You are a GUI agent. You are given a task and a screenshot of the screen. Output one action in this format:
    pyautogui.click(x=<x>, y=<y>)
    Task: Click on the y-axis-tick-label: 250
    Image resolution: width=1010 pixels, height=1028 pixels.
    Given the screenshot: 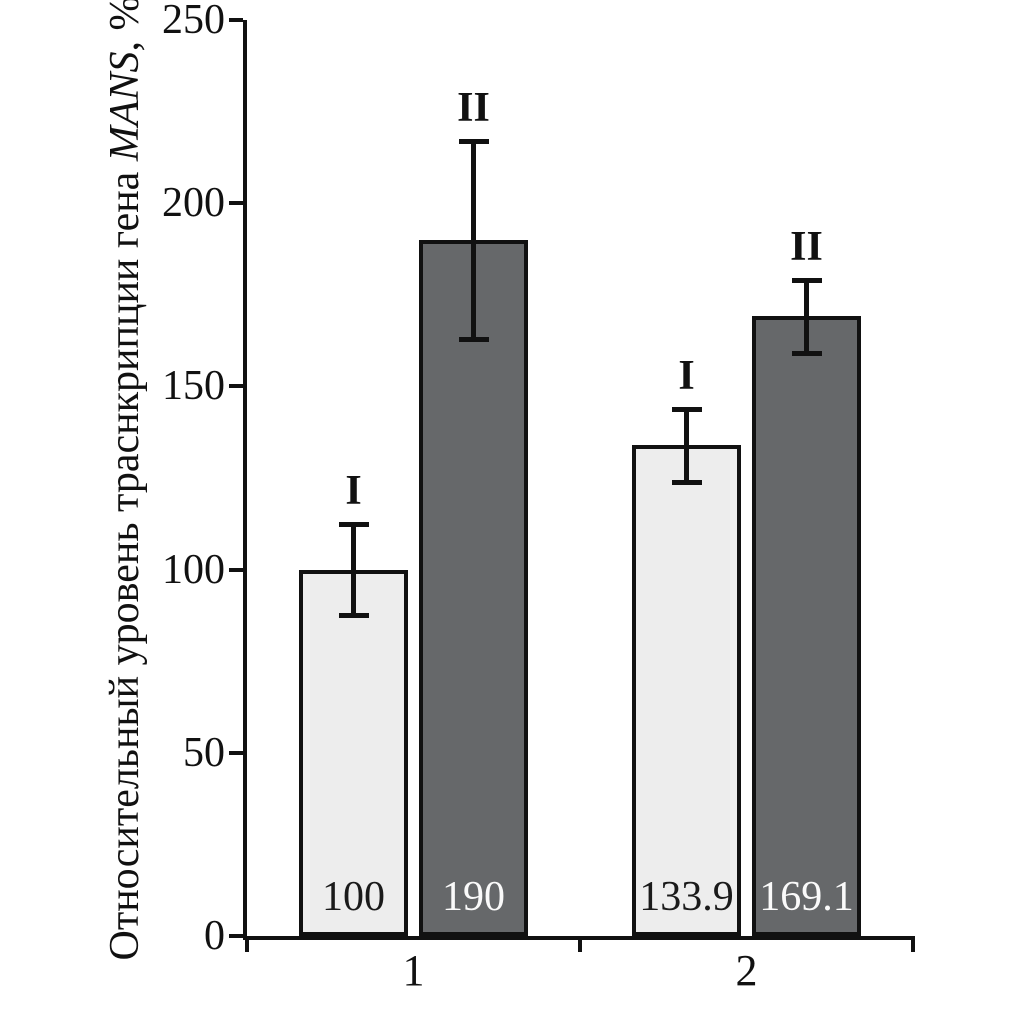 What is the action you would take?
    pyautogui.click(x=193, y=21)
    